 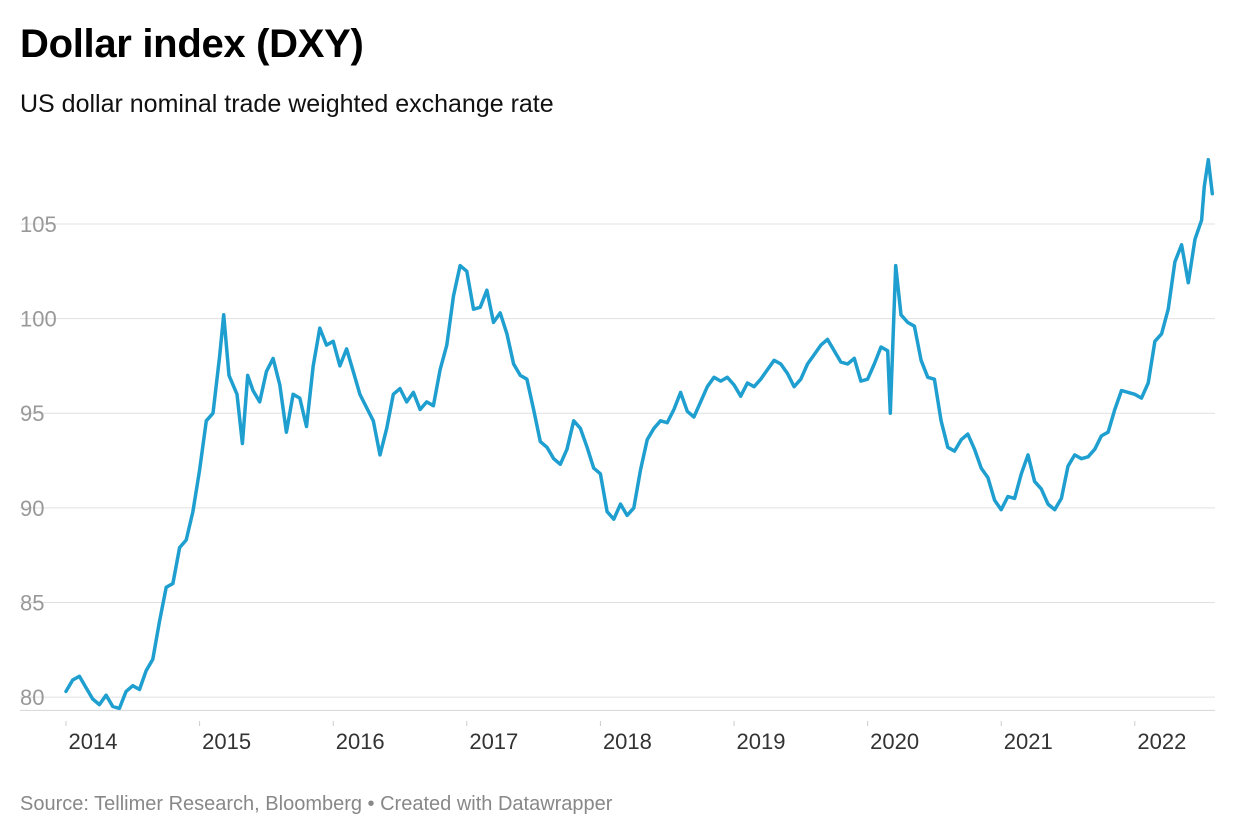 What do you see at coordinates (1028, 741) in the screenshot?
I see `x-tick-label: 2021` at bounding box center [1028, 741].